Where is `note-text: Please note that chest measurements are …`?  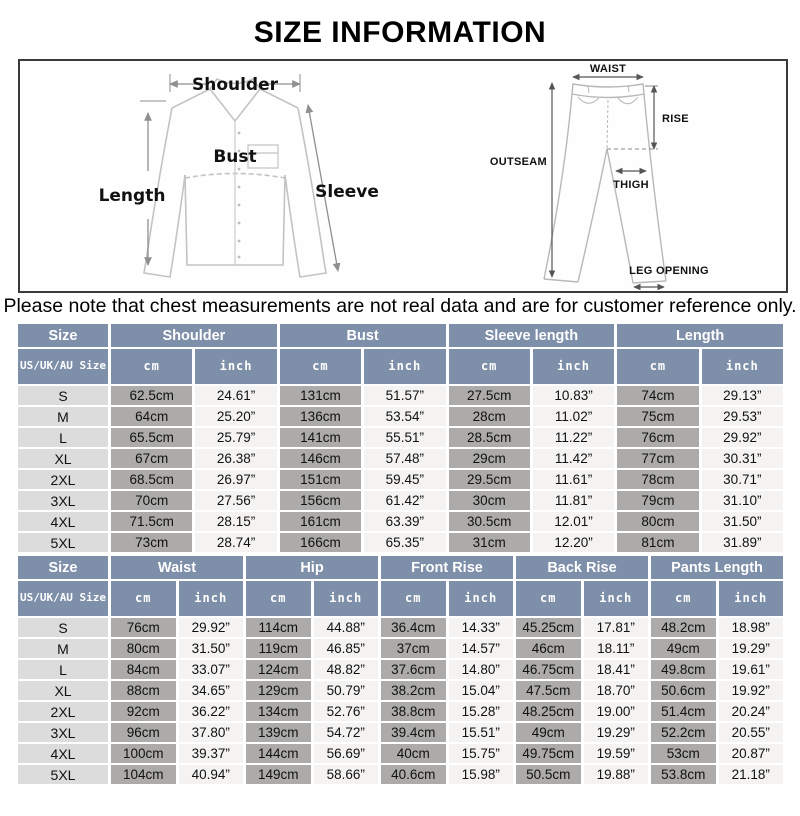 note-text: Please note that chest measurements are … is located at coordinates (400, 306).